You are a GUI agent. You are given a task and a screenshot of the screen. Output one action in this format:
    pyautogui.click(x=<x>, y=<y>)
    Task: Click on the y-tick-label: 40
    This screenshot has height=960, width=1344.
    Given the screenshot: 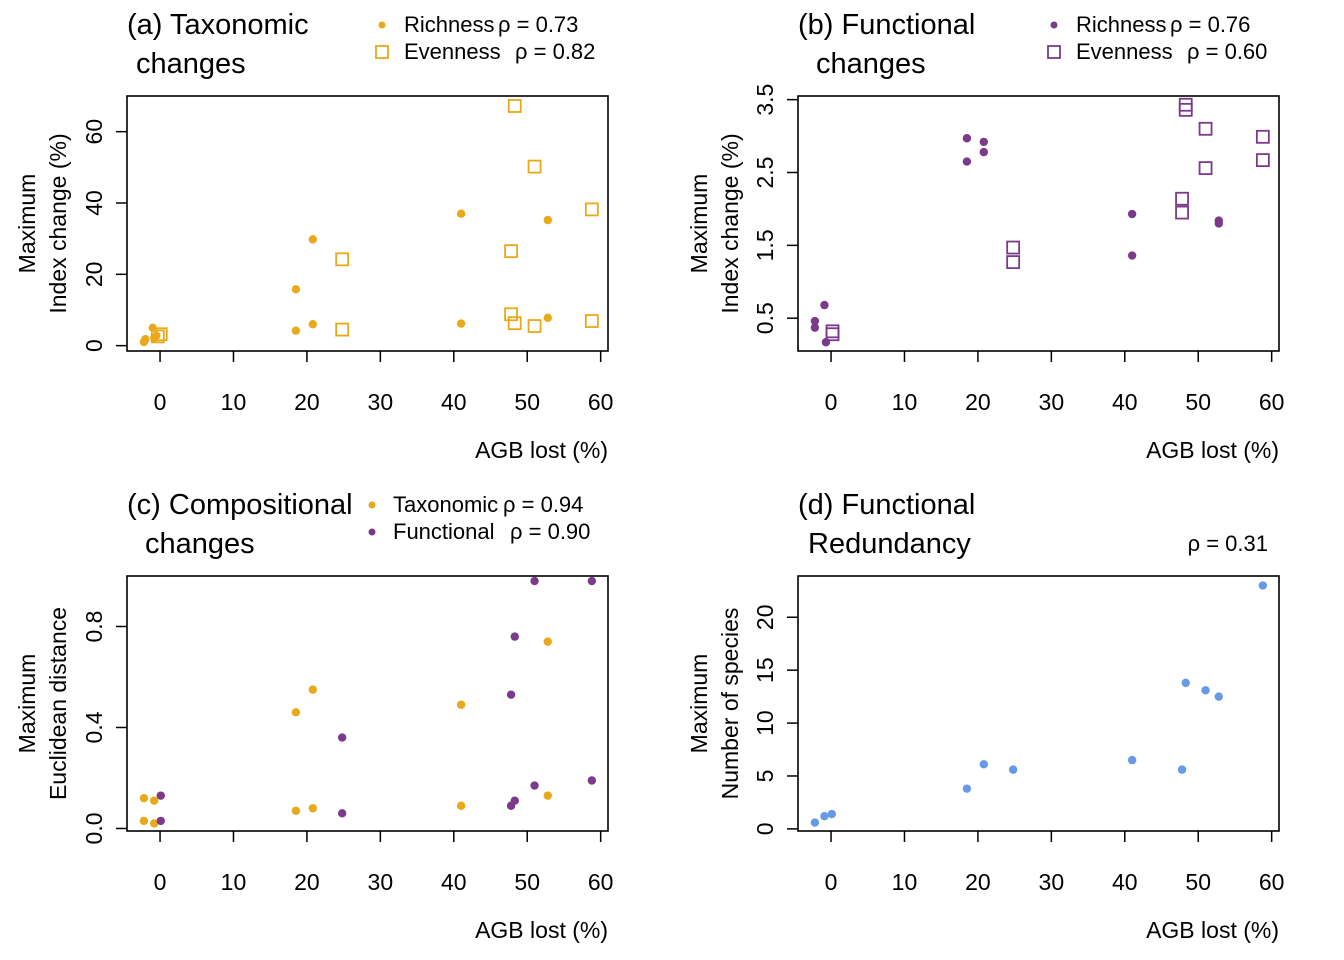 What is the action you would take?
    pyautogui.click(x=94, y=203)
    